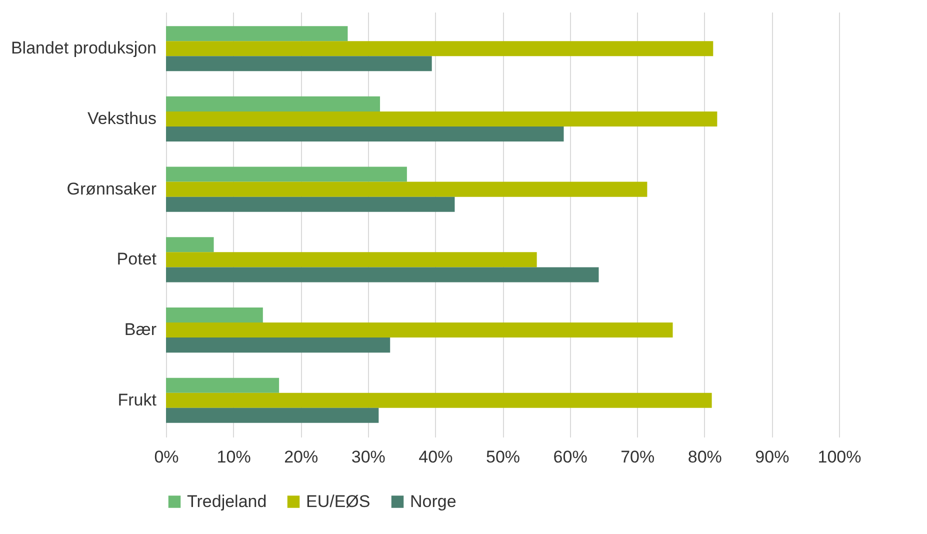 The height and width of the screenshot is (534, 927). I want to click on y-tick-label: Bær, so click(140, 330).